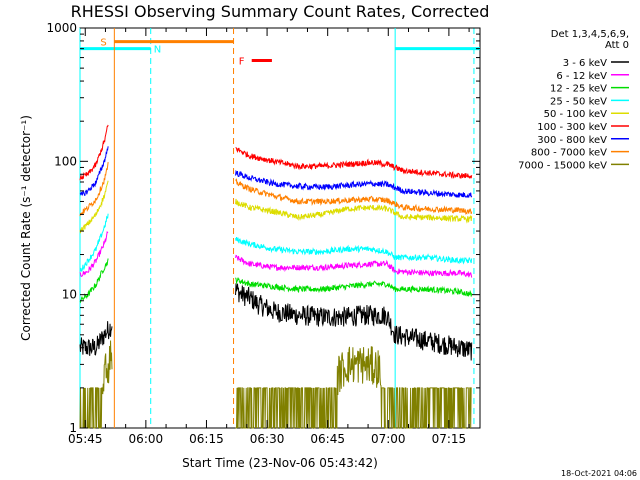 This screenshot has width=640, height=480. Describe the element at coordinates (572, 127) in the screenshot. I see `legend-label: 100 - 300 keV` at that location.